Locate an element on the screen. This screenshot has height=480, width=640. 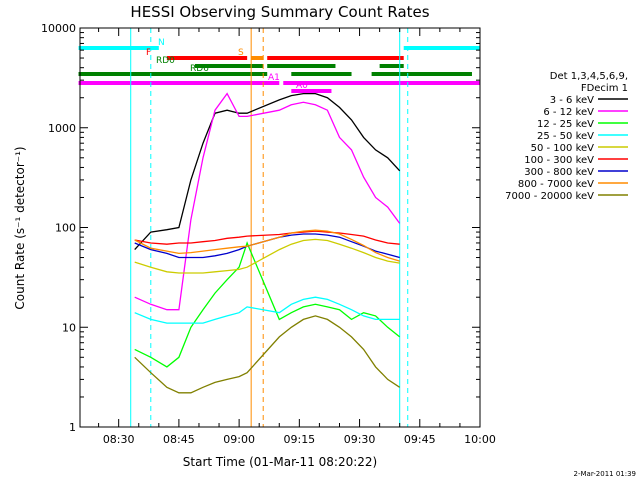
legend-label: 3 - 6 keV is located at coordinates (572, 100).